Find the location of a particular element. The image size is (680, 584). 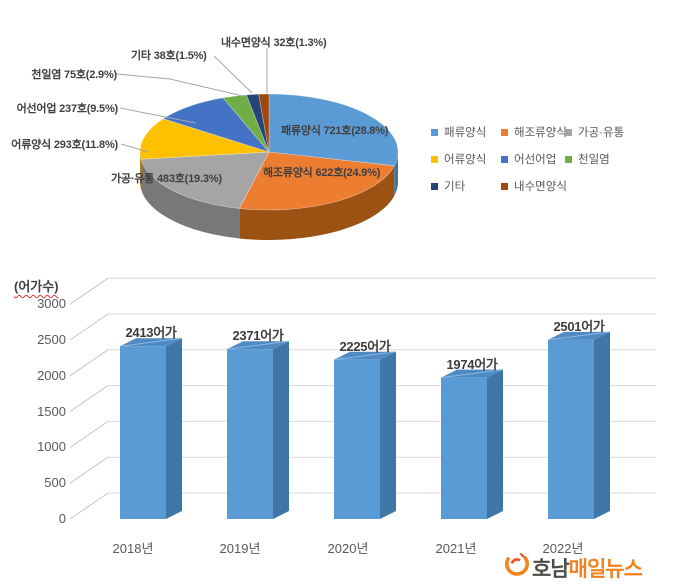

pie-slice-기타 is located at coordinates (258, 123).